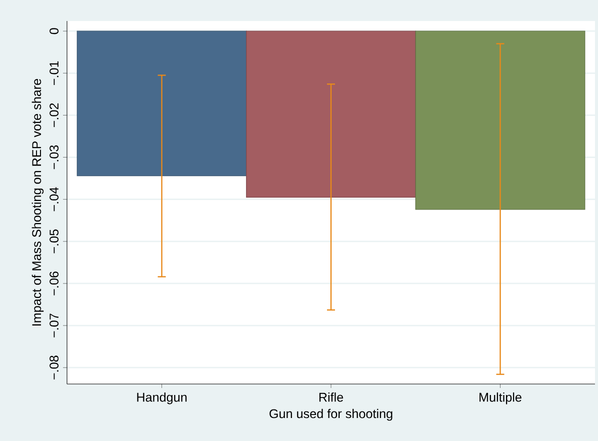  I want to click on x-tick-label: Rifle, so click(331, 397).